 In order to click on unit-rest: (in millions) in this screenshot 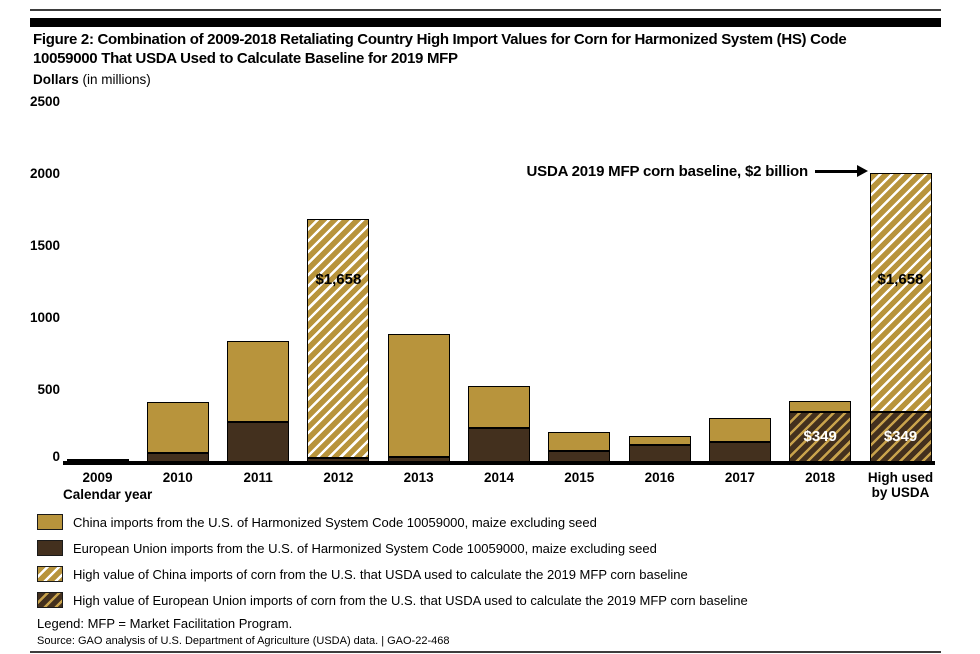, I will do `click(114, 79)`.